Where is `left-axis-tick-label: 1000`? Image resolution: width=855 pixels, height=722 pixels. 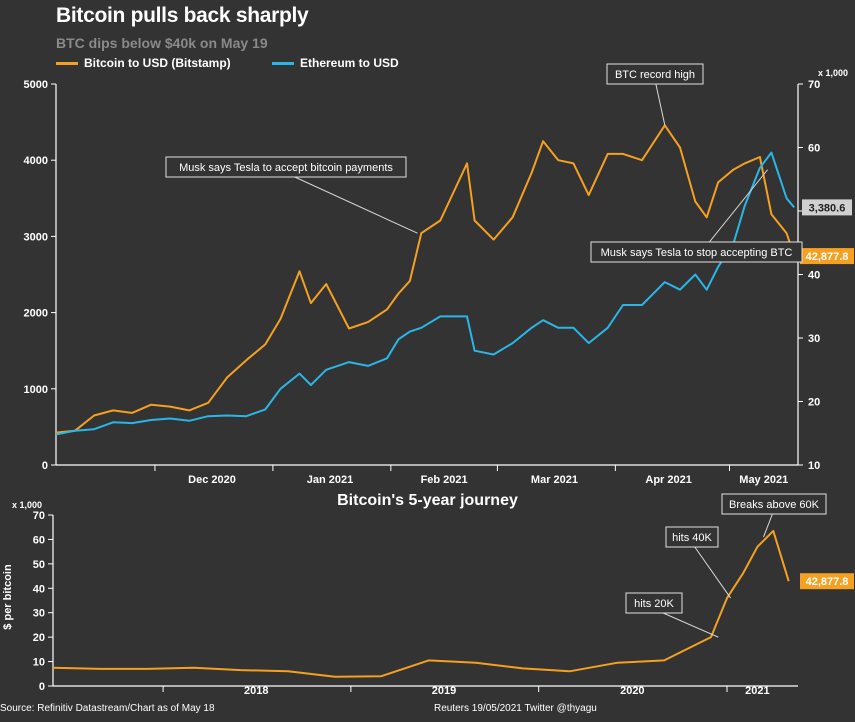 left-axis-tick-label: 1000 is located at coordinates (36, 390).